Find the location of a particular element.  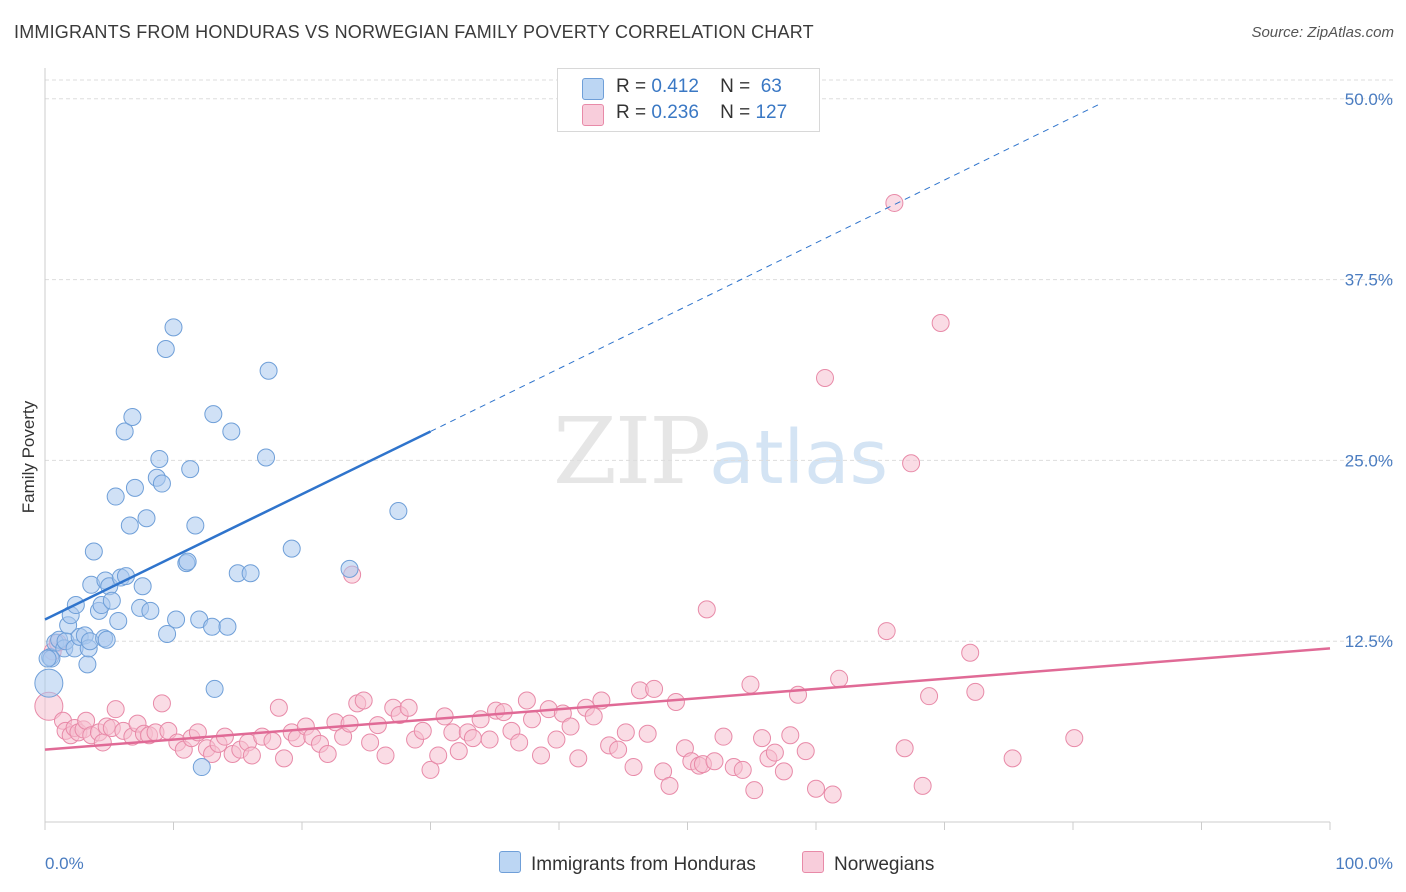

bottom-legend-norwegians: Norwegians is located at coordinates (868, 864).